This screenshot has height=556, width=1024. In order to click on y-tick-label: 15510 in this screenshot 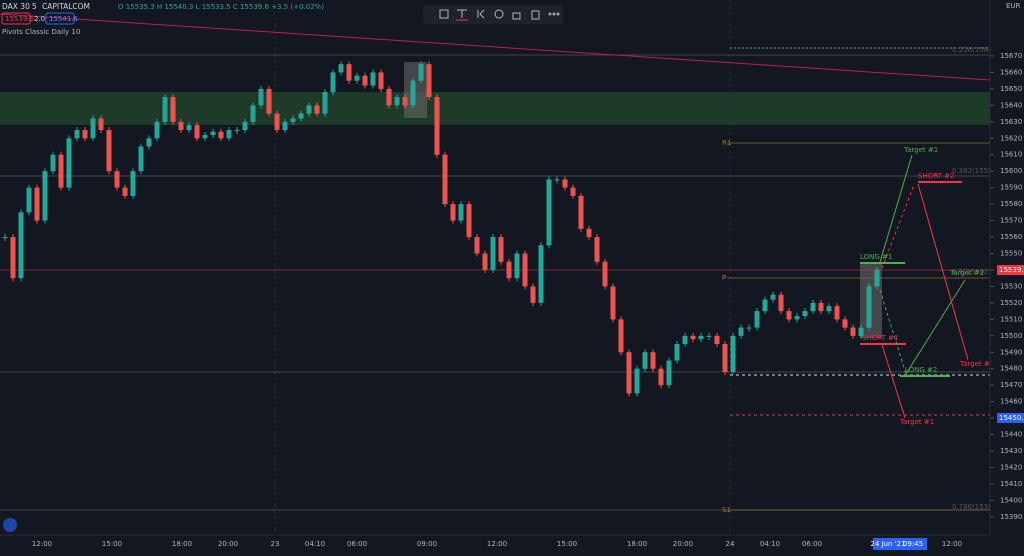, I will do `click(1011, 319)`.